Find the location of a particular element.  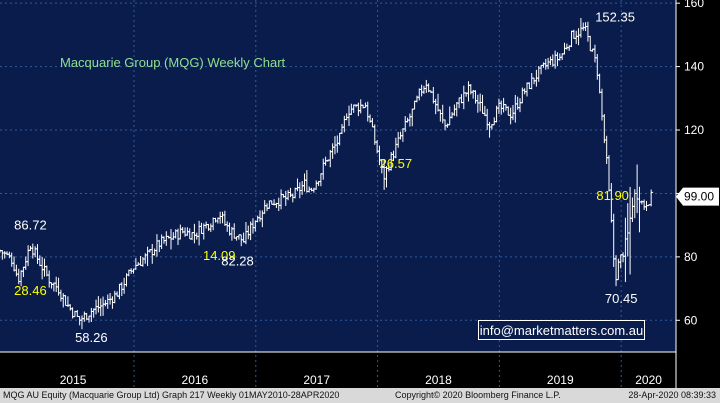

x-tick-label: 2019 is located at coordinates (560, 380).